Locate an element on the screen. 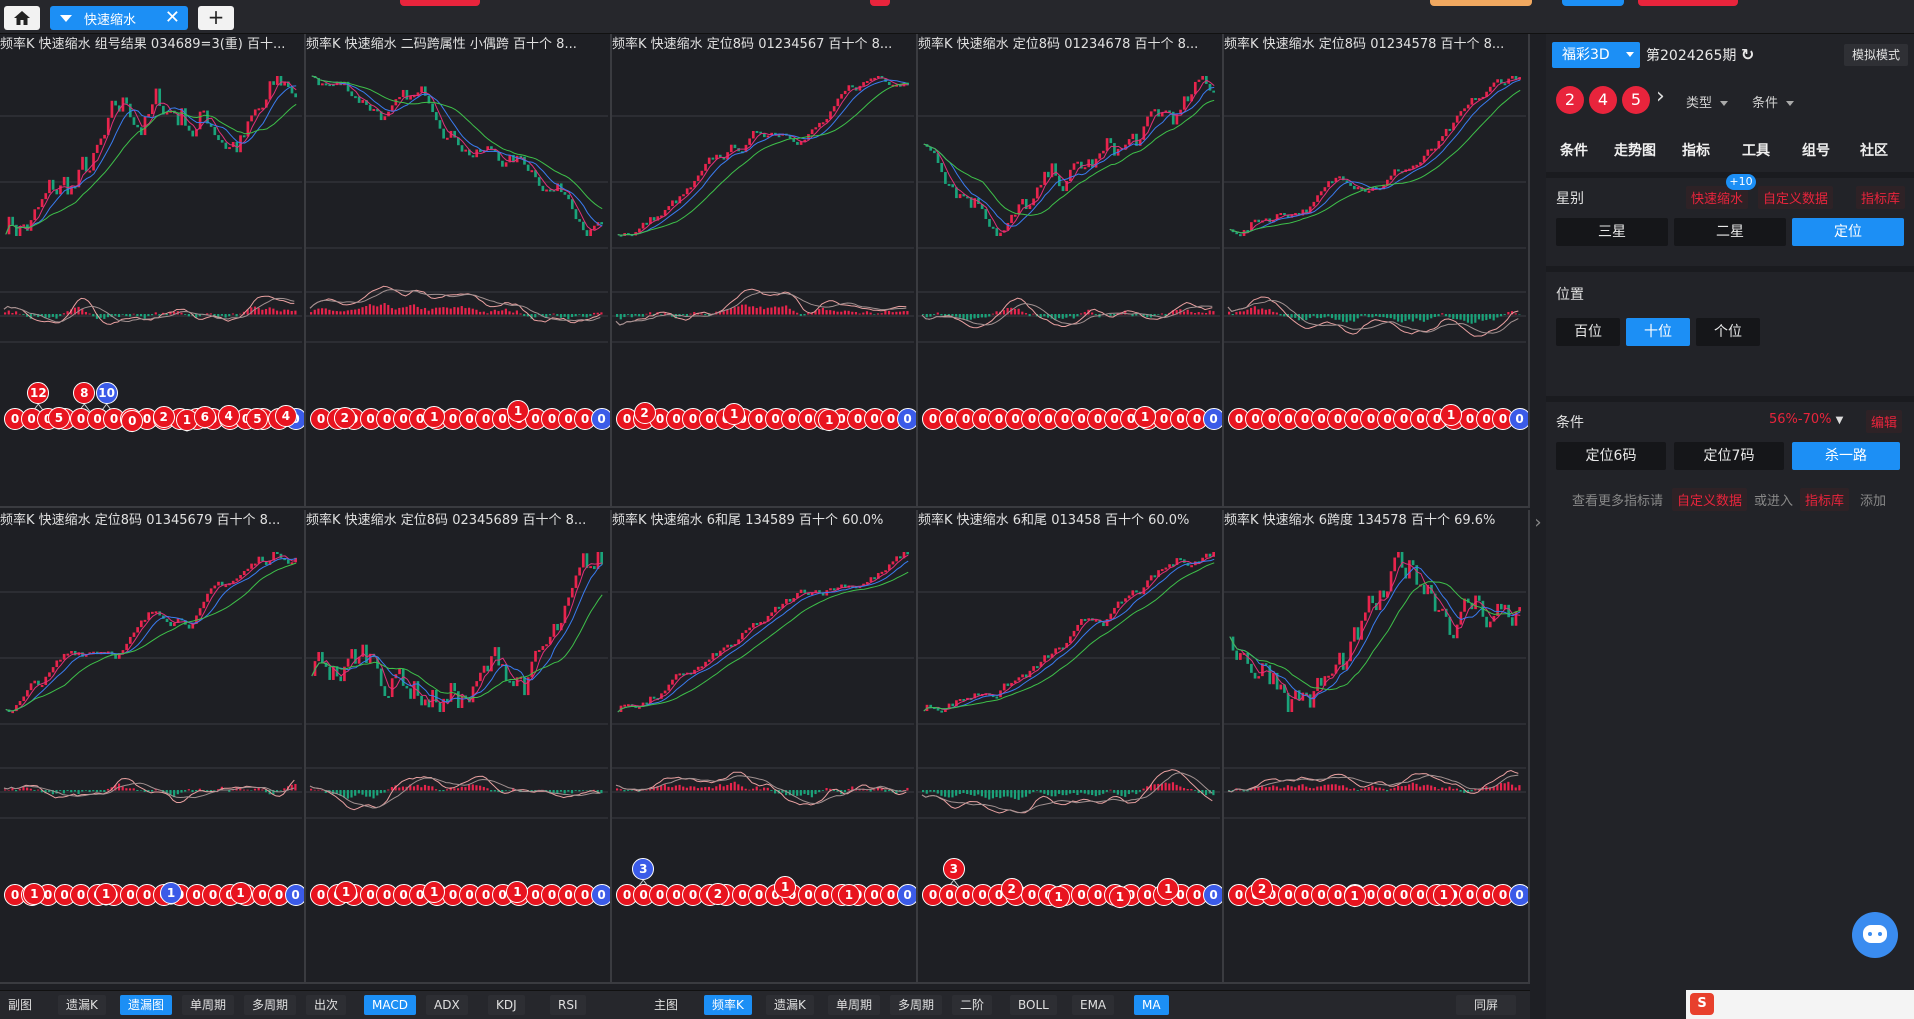 The width and height of the screenshot is (1914, 1019). nav-tab-conditions: 条件 is located at coordinates (1574, 151).